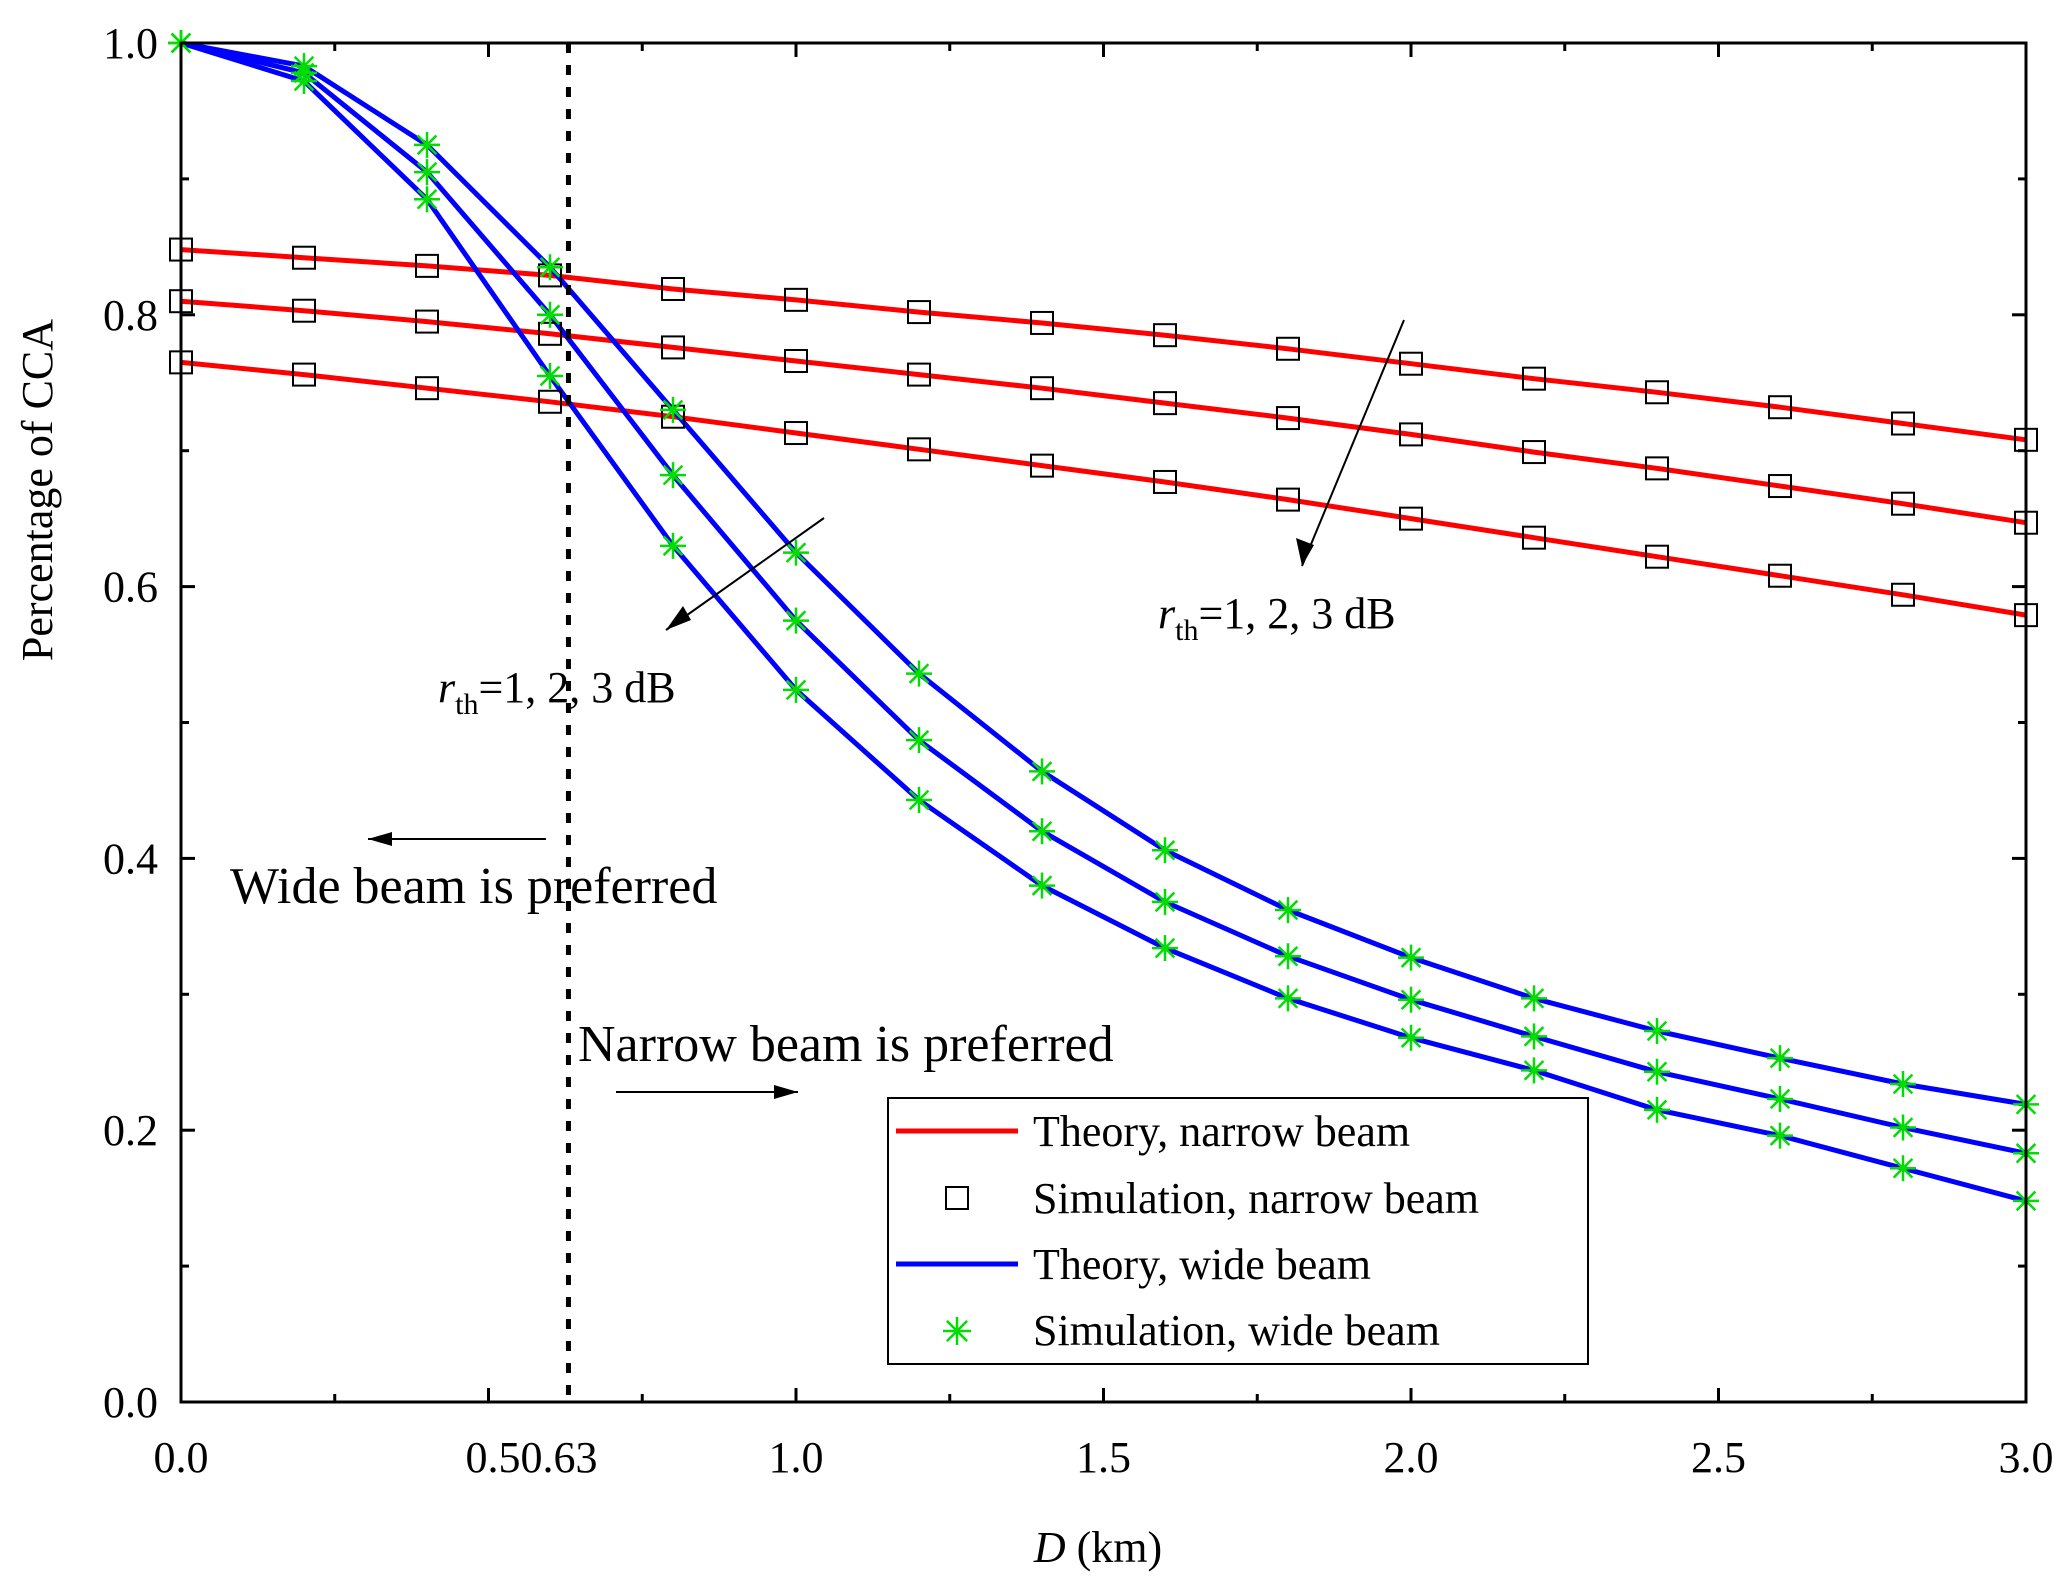  Describe the element at coordinates (796, 1457) in the screenshot. I see `x-tick-label: 1.0` at that location.